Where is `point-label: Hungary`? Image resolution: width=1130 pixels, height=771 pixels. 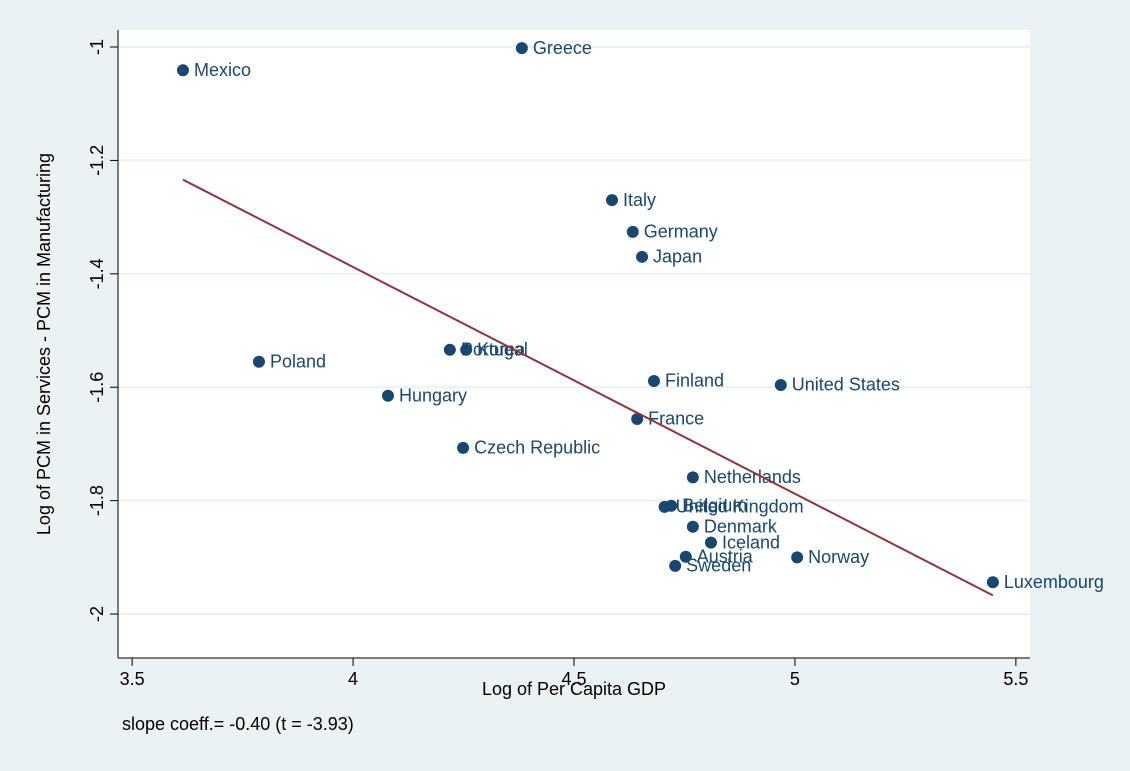
point-label: Hungary is located at coordinates (433, 395).